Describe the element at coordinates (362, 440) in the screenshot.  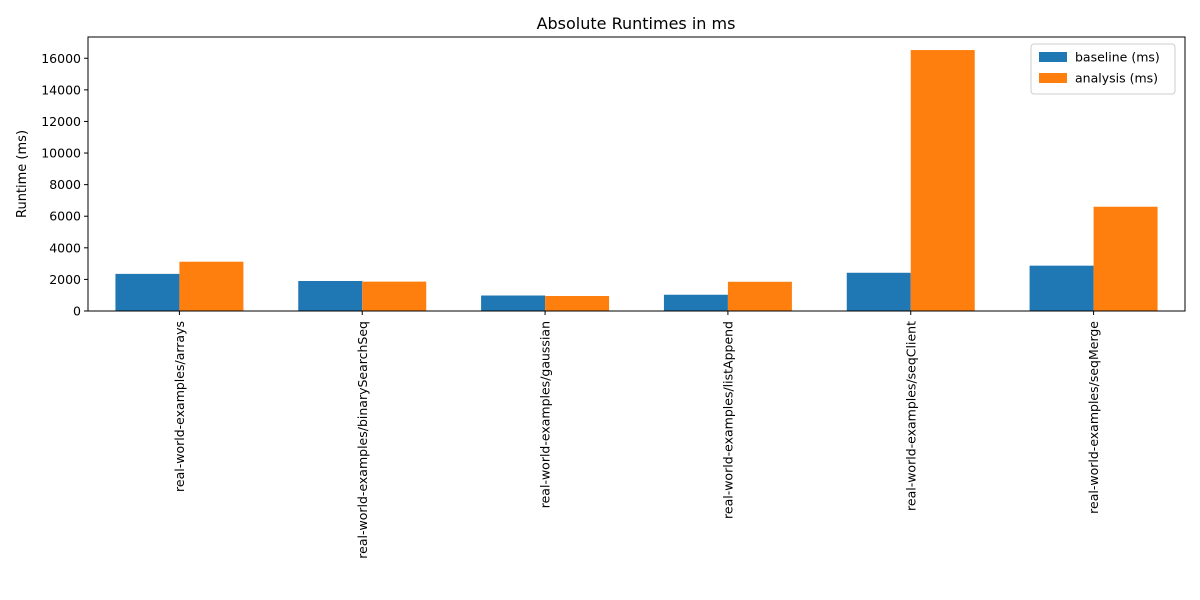
I see `x-tick-label: real-world-examples/binarySearchSeq` at that location.